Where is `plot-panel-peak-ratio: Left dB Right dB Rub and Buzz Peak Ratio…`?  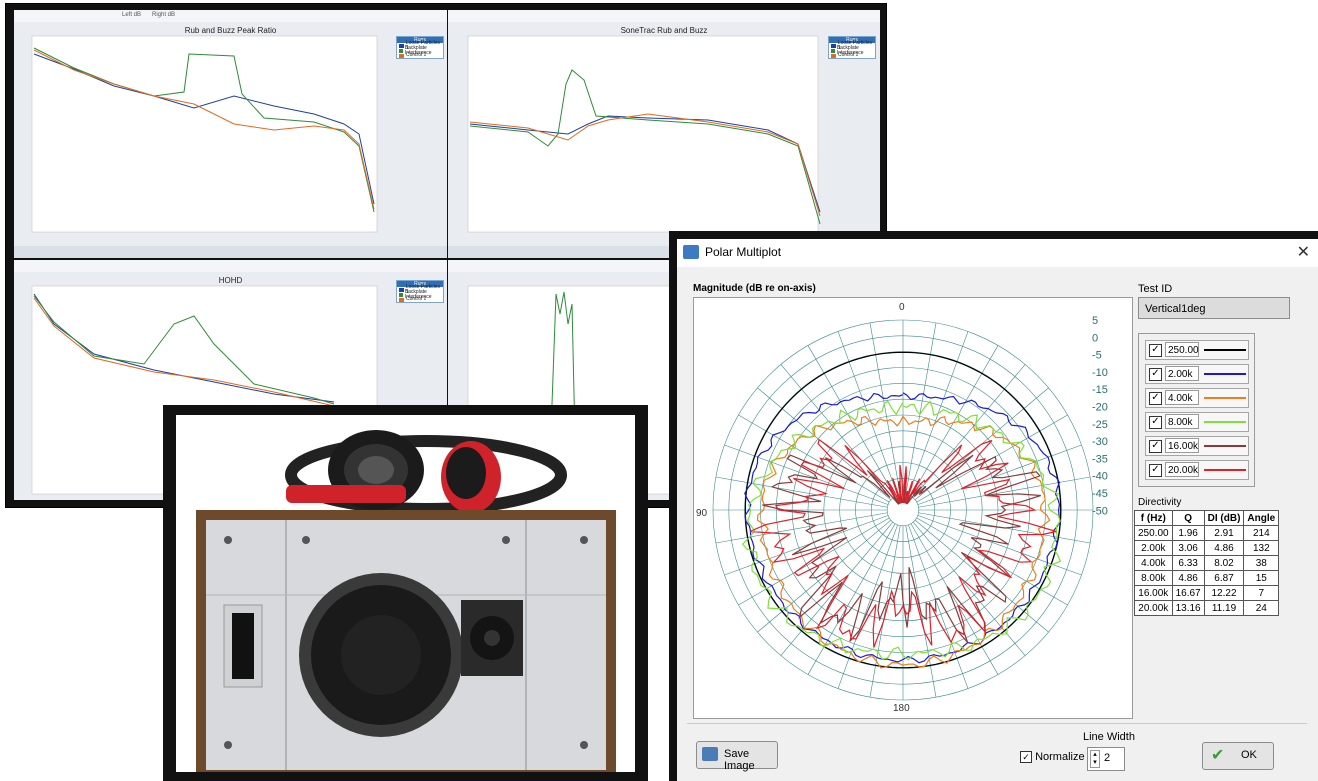 plot-panel-peak-ratio: Left dB Right dB Rub and Buzz Peak Ratio… is located at coordinates (230, 134).